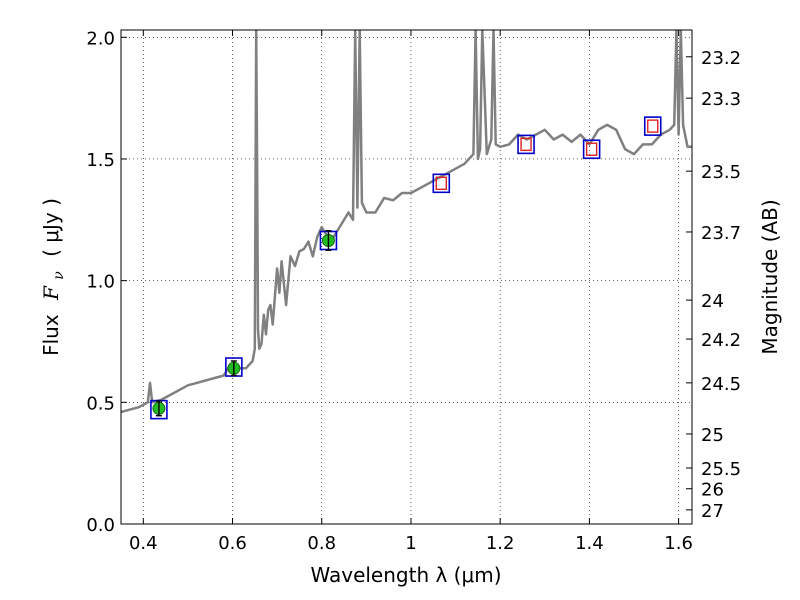 Image resolution: width=800 pixels, height=600 pixels. What do you see at coordinates (721, 233) in the screenshot?
I see `y2-tick-label: 23.7` at bounding box center [721, 233].